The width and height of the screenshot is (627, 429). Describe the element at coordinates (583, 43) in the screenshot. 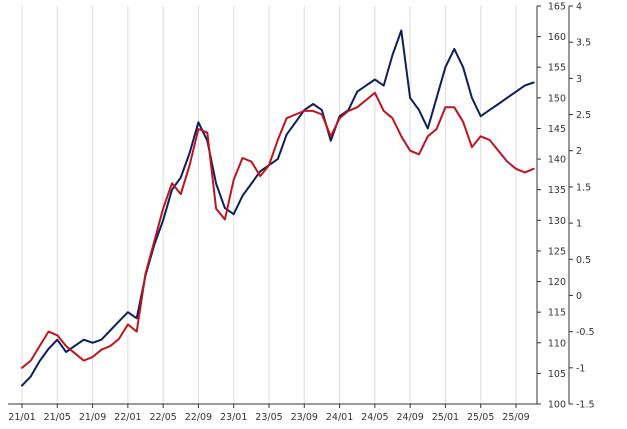

I see `y-right-tick-label: 3.5` at that location.